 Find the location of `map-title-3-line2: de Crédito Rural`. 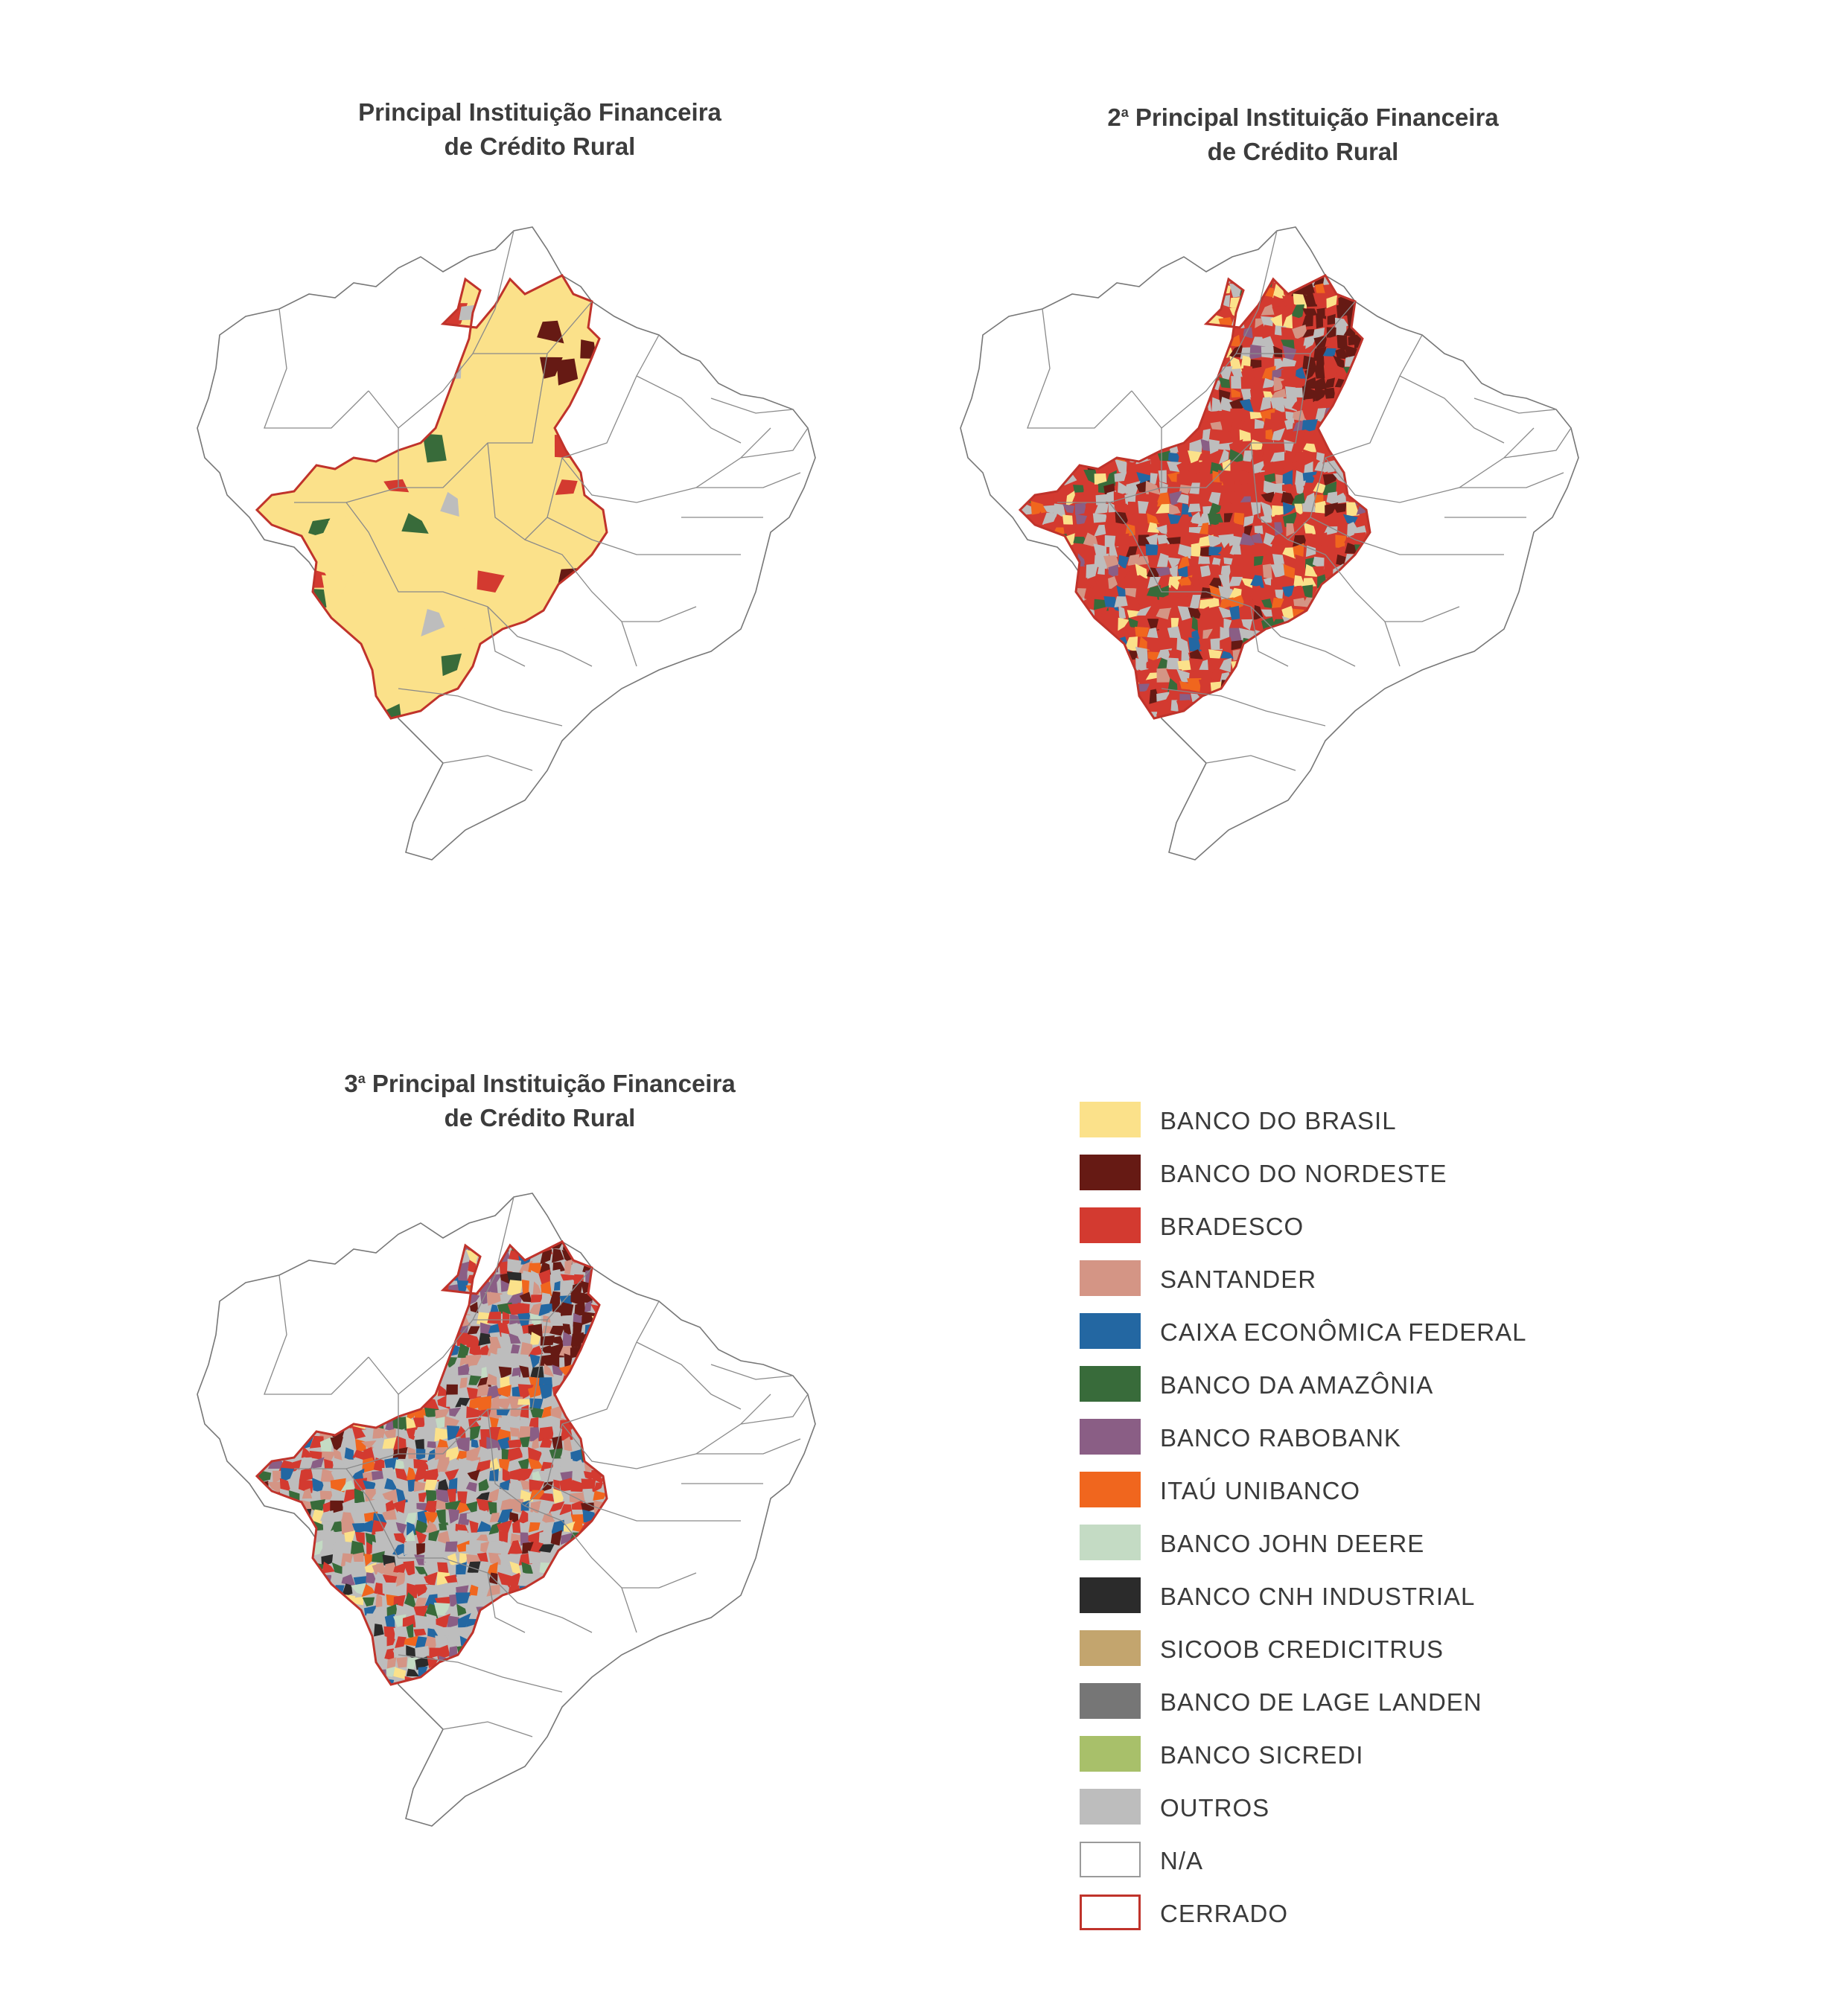

map-title-3-line2: de Crédito Rural is located at coordinates (540, 1117).